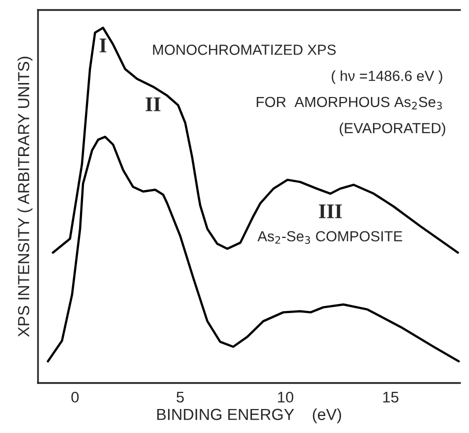 The width and height of the screenshot is (469, 433). Describe the element at coordinates (153, 105) in the screenshot. I see `annotation: II` at that location.